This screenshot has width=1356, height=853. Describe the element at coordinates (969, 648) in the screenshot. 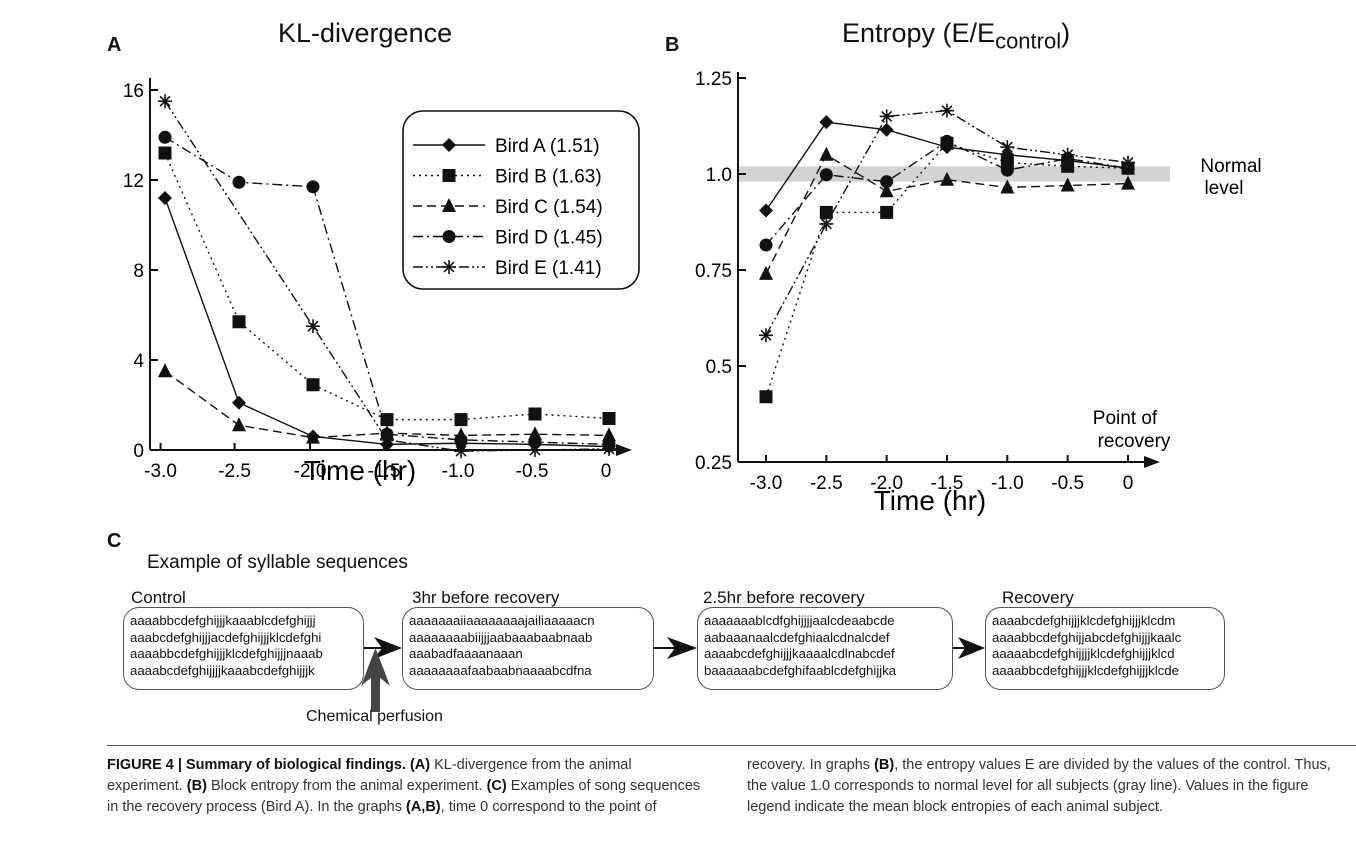

I see `arrow-2-5hr-to-recovery` at that location.